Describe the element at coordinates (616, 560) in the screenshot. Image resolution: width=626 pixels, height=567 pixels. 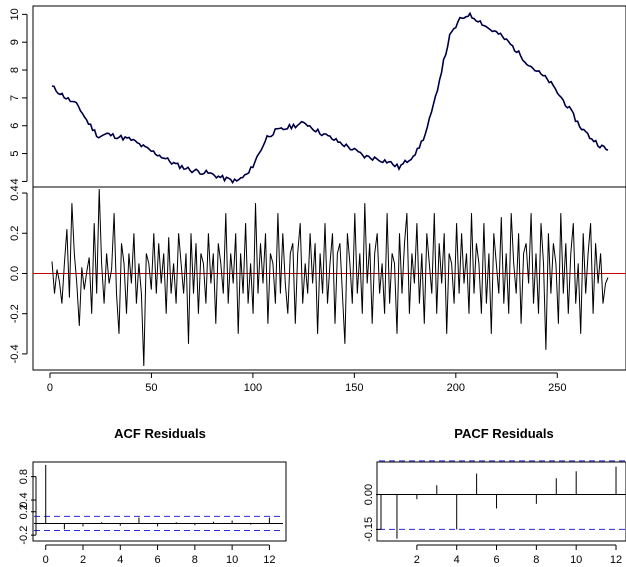
I see `pacf-x-tick-label: 12` at that location.